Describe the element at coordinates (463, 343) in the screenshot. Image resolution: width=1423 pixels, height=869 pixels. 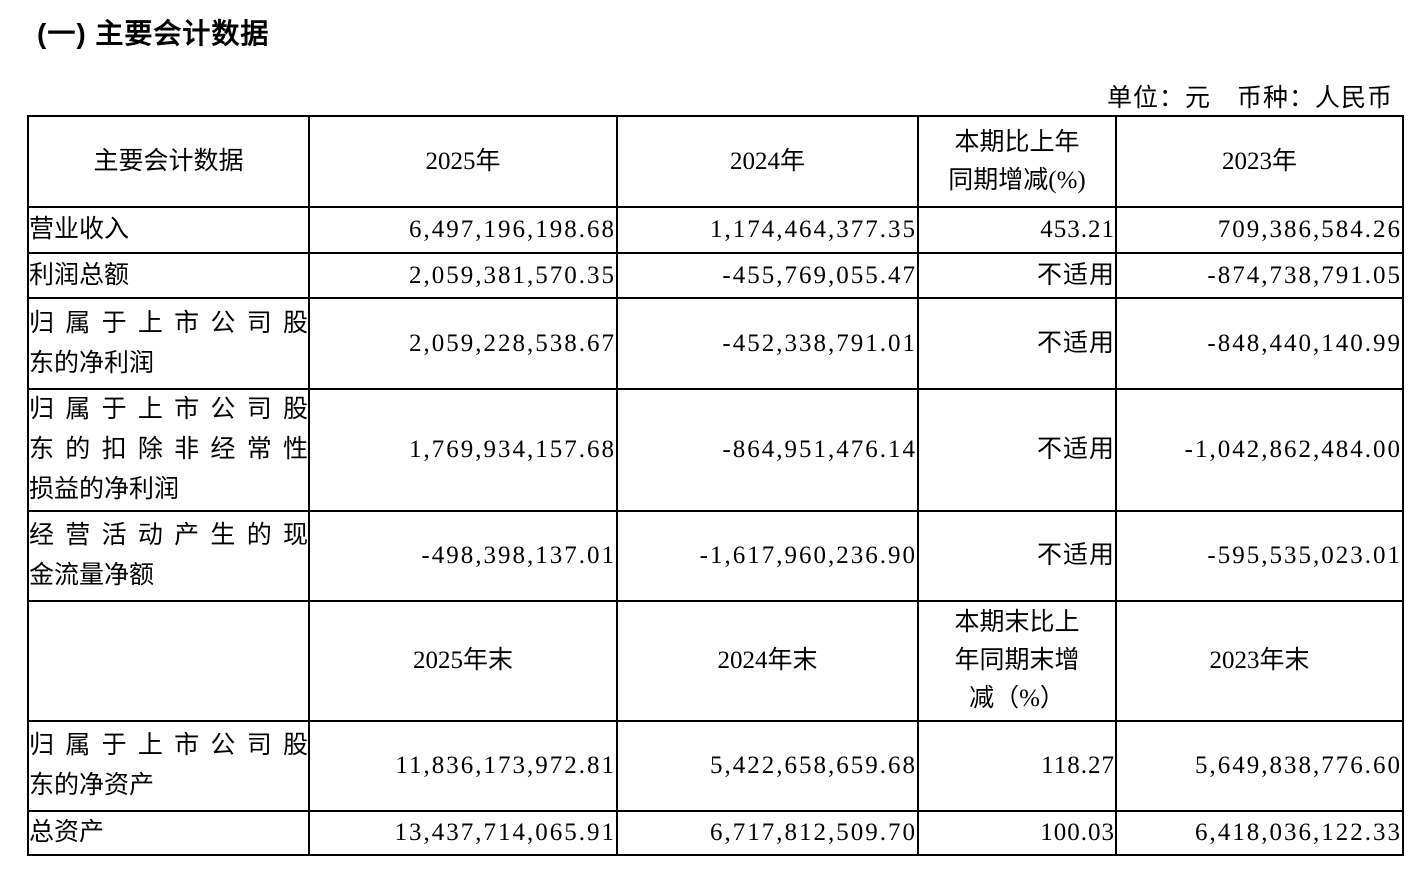
I see `cell-2025-value: 2,059,228,538.67` at that location.